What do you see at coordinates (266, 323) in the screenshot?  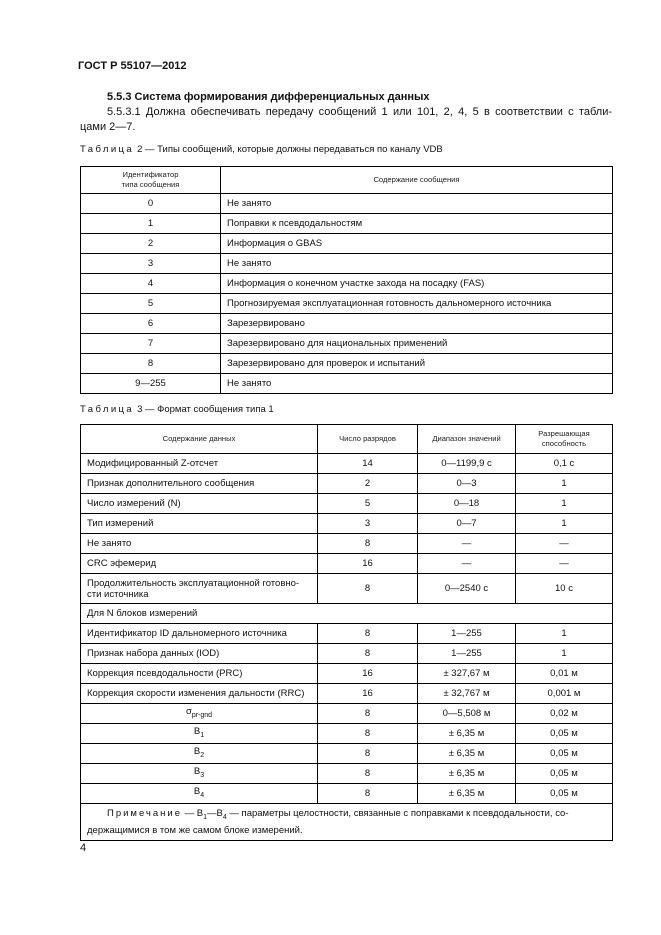 I see `cell-text: Зарезервировано` at bounding box center [266, 323].